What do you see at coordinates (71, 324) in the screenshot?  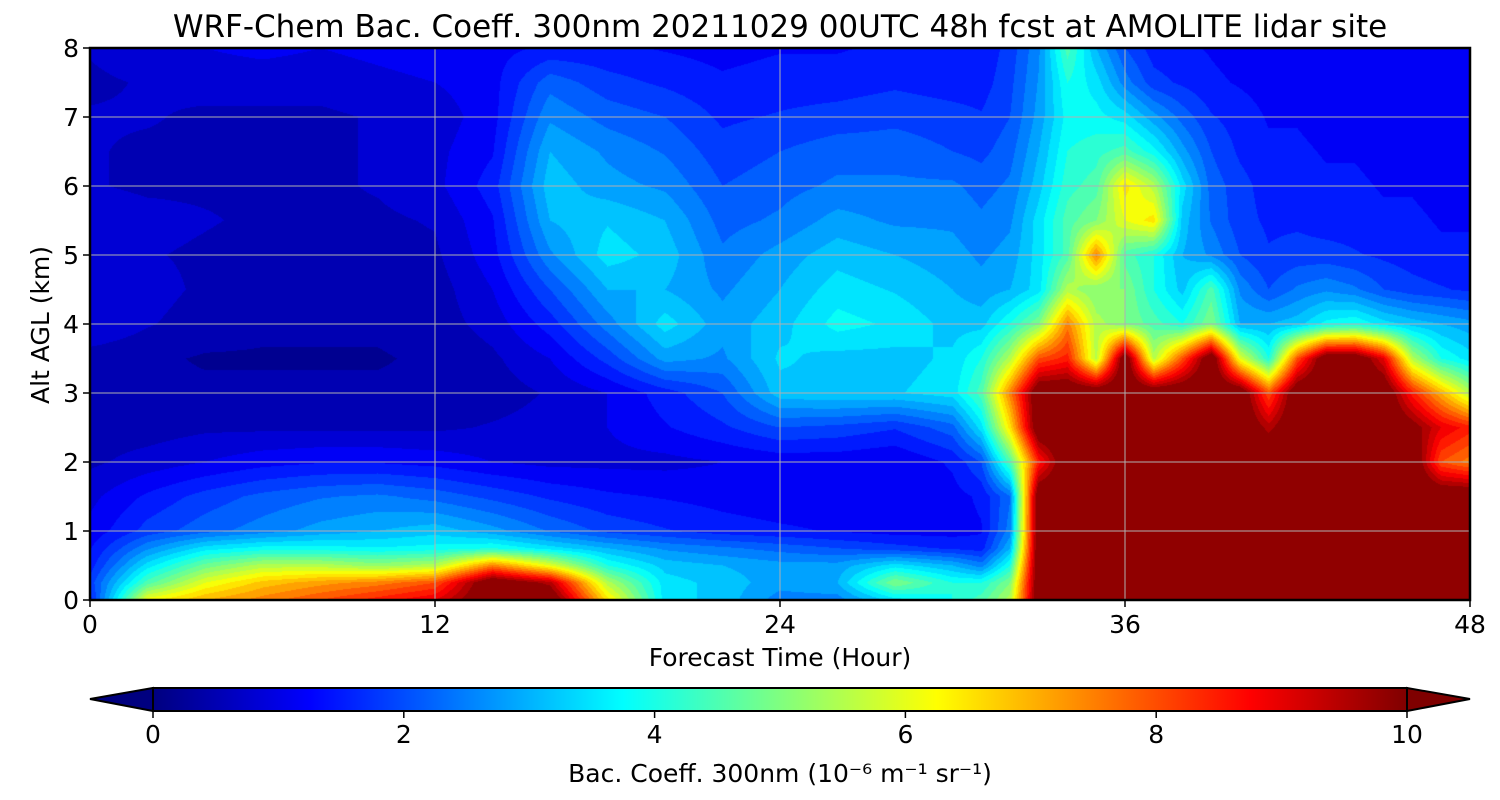 I see `y-tick-label: 4` at bounding box center [71, 324].